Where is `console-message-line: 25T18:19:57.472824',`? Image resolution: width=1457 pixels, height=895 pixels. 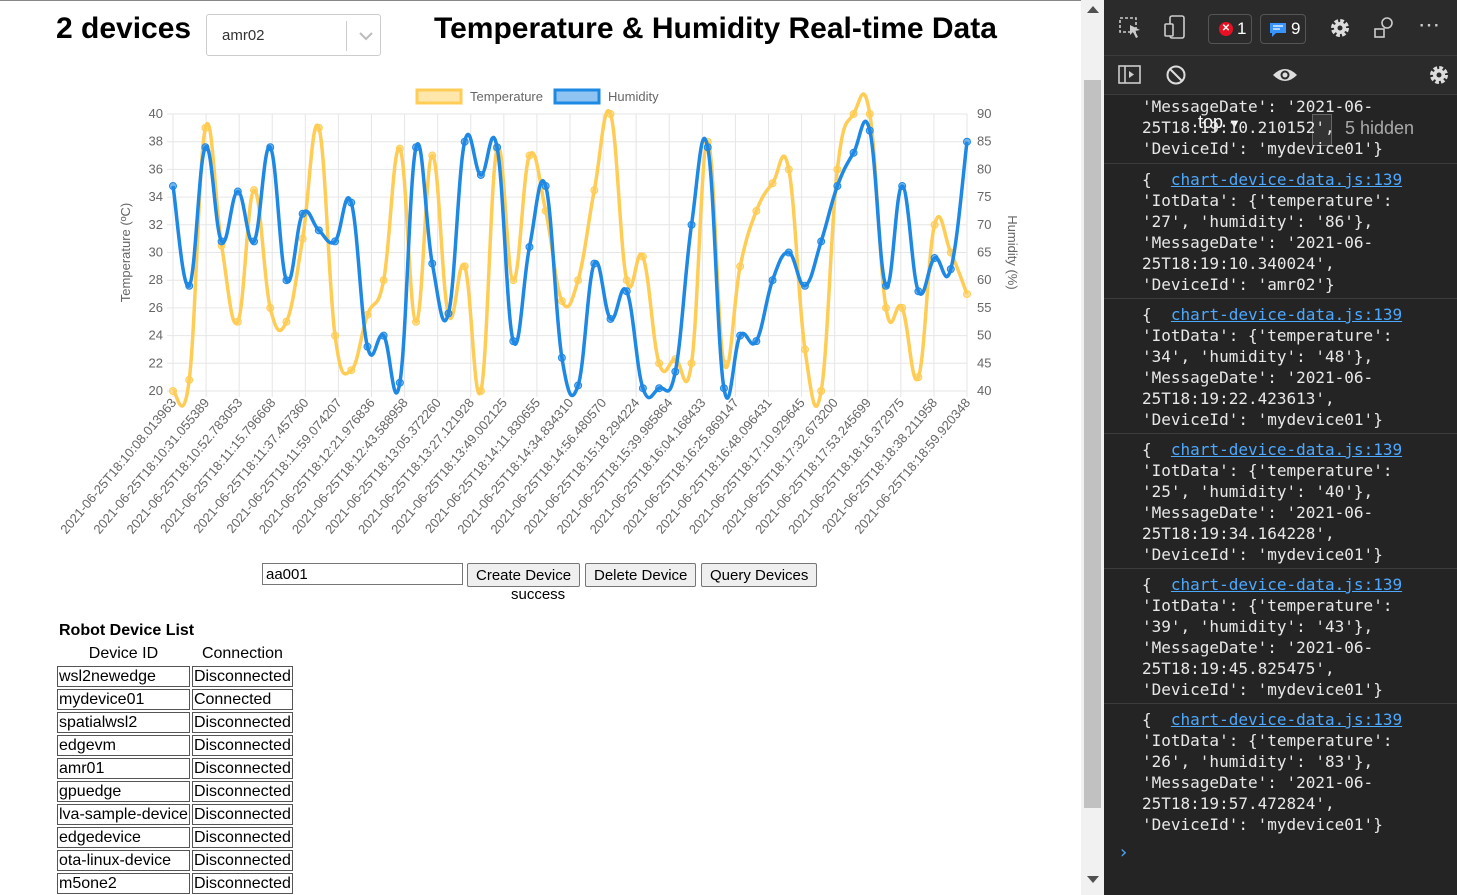 console-message-line: 25T18:19:57.472824', is located at coordinates (1238, 803).